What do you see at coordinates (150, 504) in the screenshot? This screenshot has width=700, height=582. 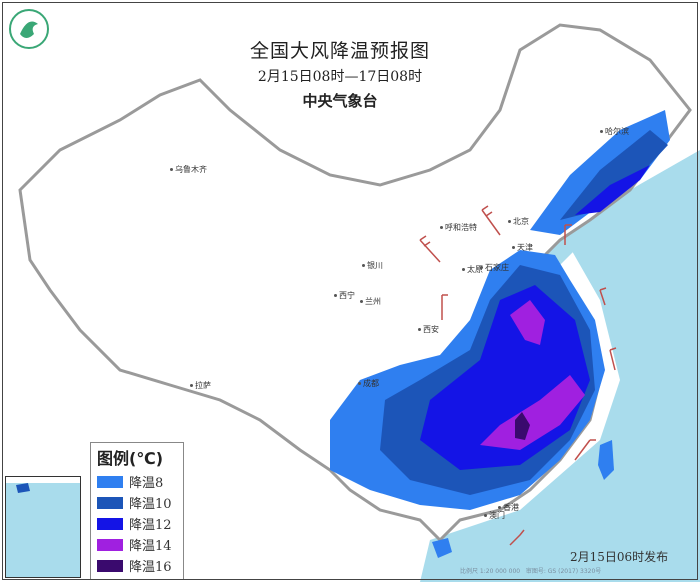 I see `legend-label: 降温10` at bounding box center [150, 504].